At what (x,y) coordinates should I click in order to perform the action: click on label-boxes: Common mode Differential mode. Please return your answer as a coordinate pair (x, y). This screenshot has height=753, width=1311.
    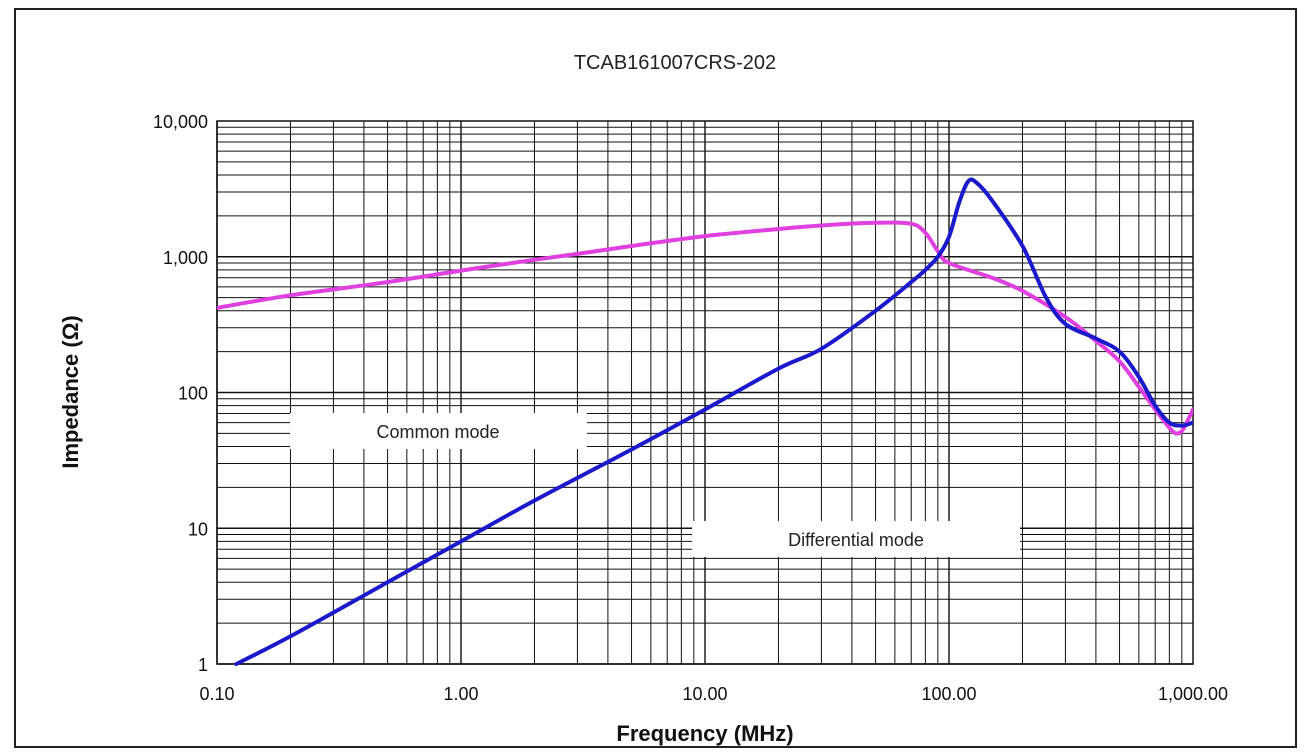
    Looking at the image, I should click on (655, 485).